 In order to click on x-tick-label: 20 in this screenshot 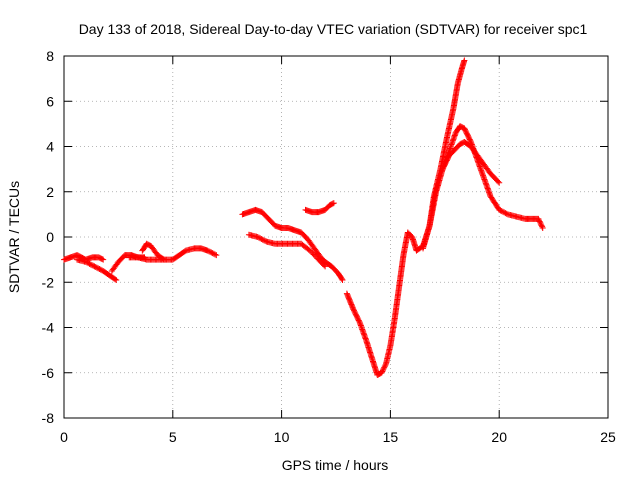, I will do `click(499, 437)`.